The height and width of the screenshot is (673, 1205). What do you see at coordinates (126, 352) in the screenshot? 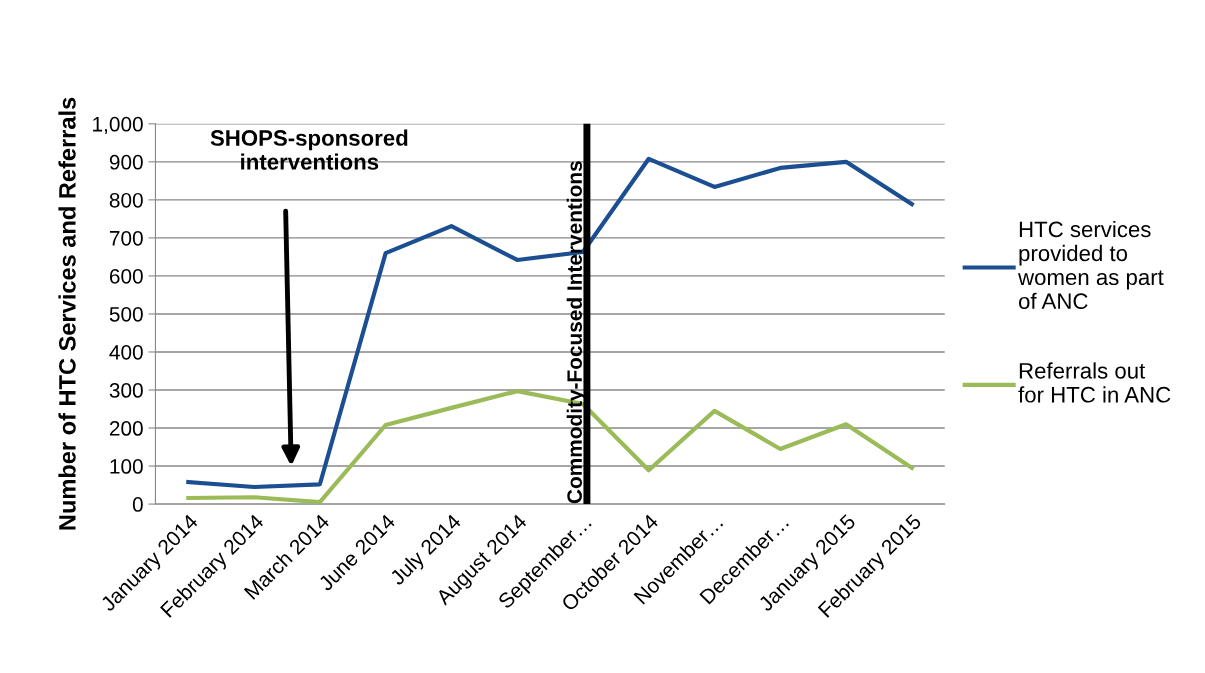
I see `y-tick-label: 400` at bounding box center [126, 352].